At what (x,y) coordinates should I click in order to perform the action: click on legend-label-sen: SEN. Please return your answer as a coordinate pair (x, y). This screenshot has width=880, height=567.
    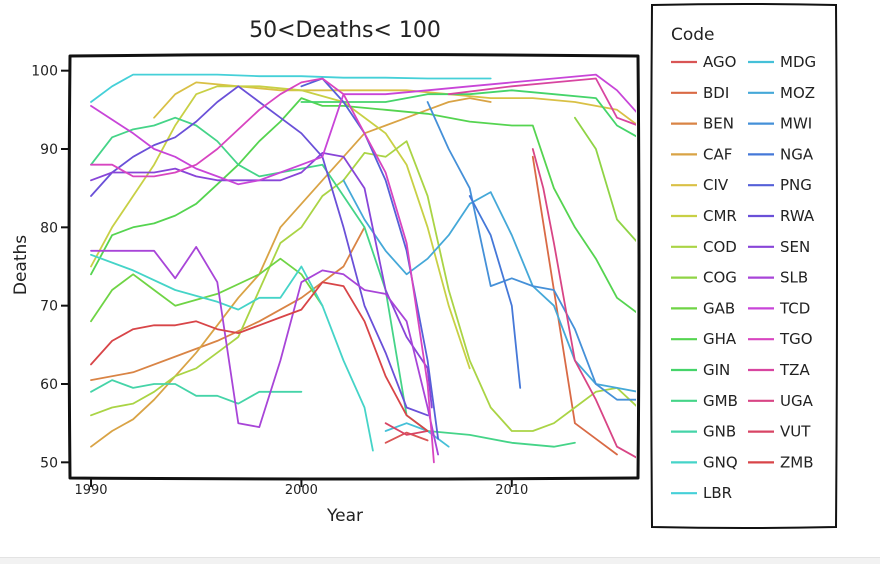
    Looking at the image, I should click on (795, 247).